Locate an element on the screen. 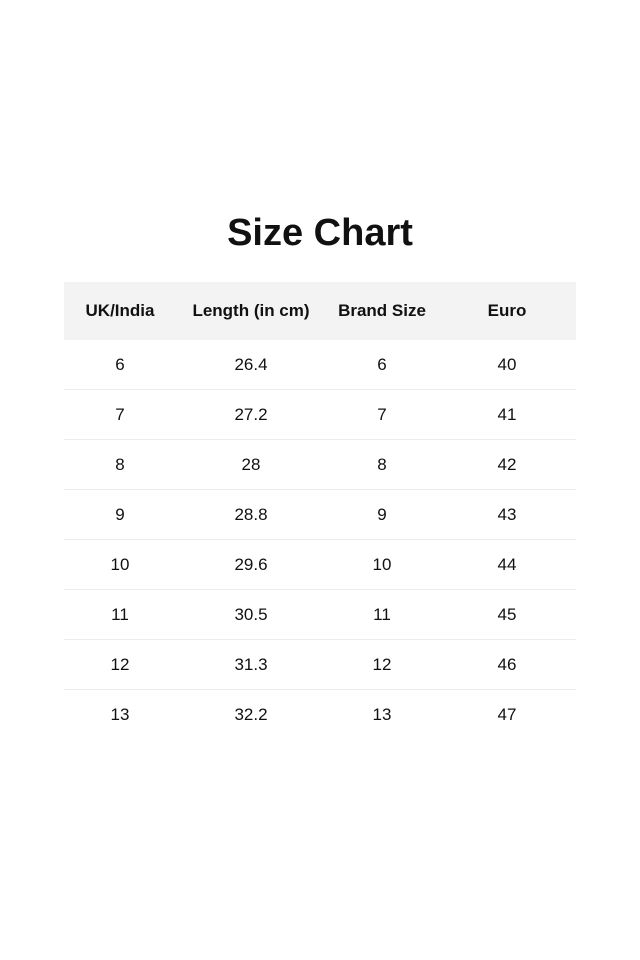 Image resolution: width=640 pixels, height=960 pixels. cell-length: 28.8 is located at coordinates (251, 514).